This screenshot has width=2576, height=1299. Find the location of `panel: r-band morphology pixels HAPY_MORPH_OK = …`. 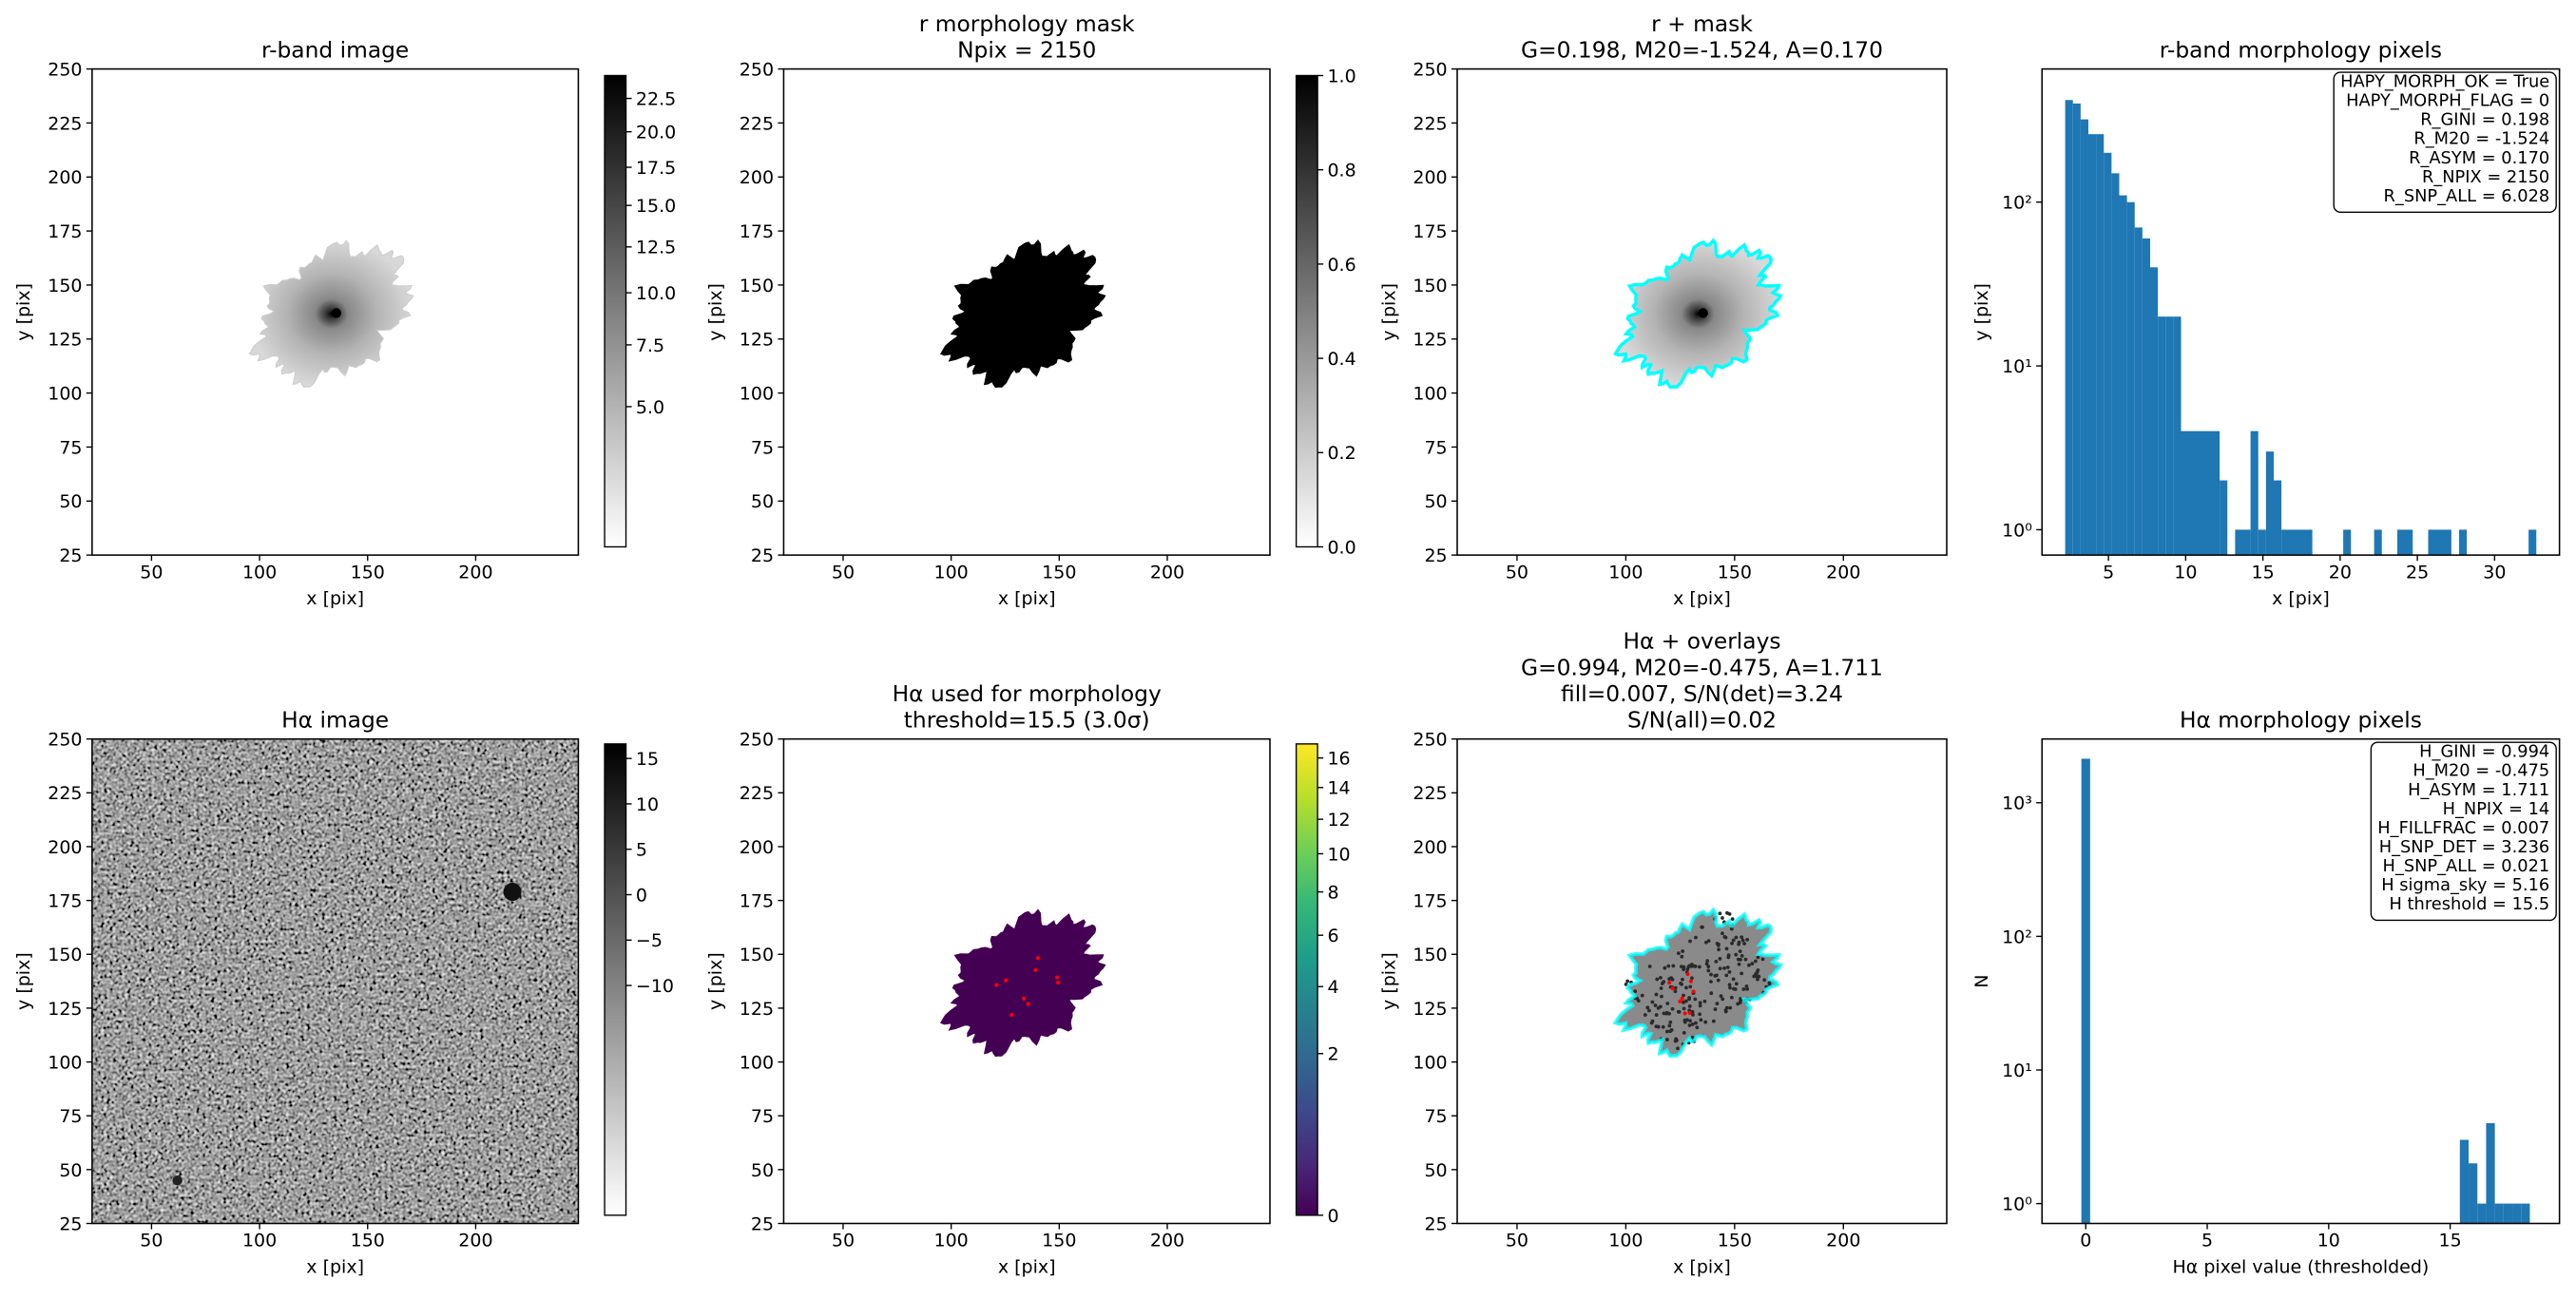

panel: r-band morphology pixels HAPY_MORPH_OK = … is located at coordinates (2266, 323).